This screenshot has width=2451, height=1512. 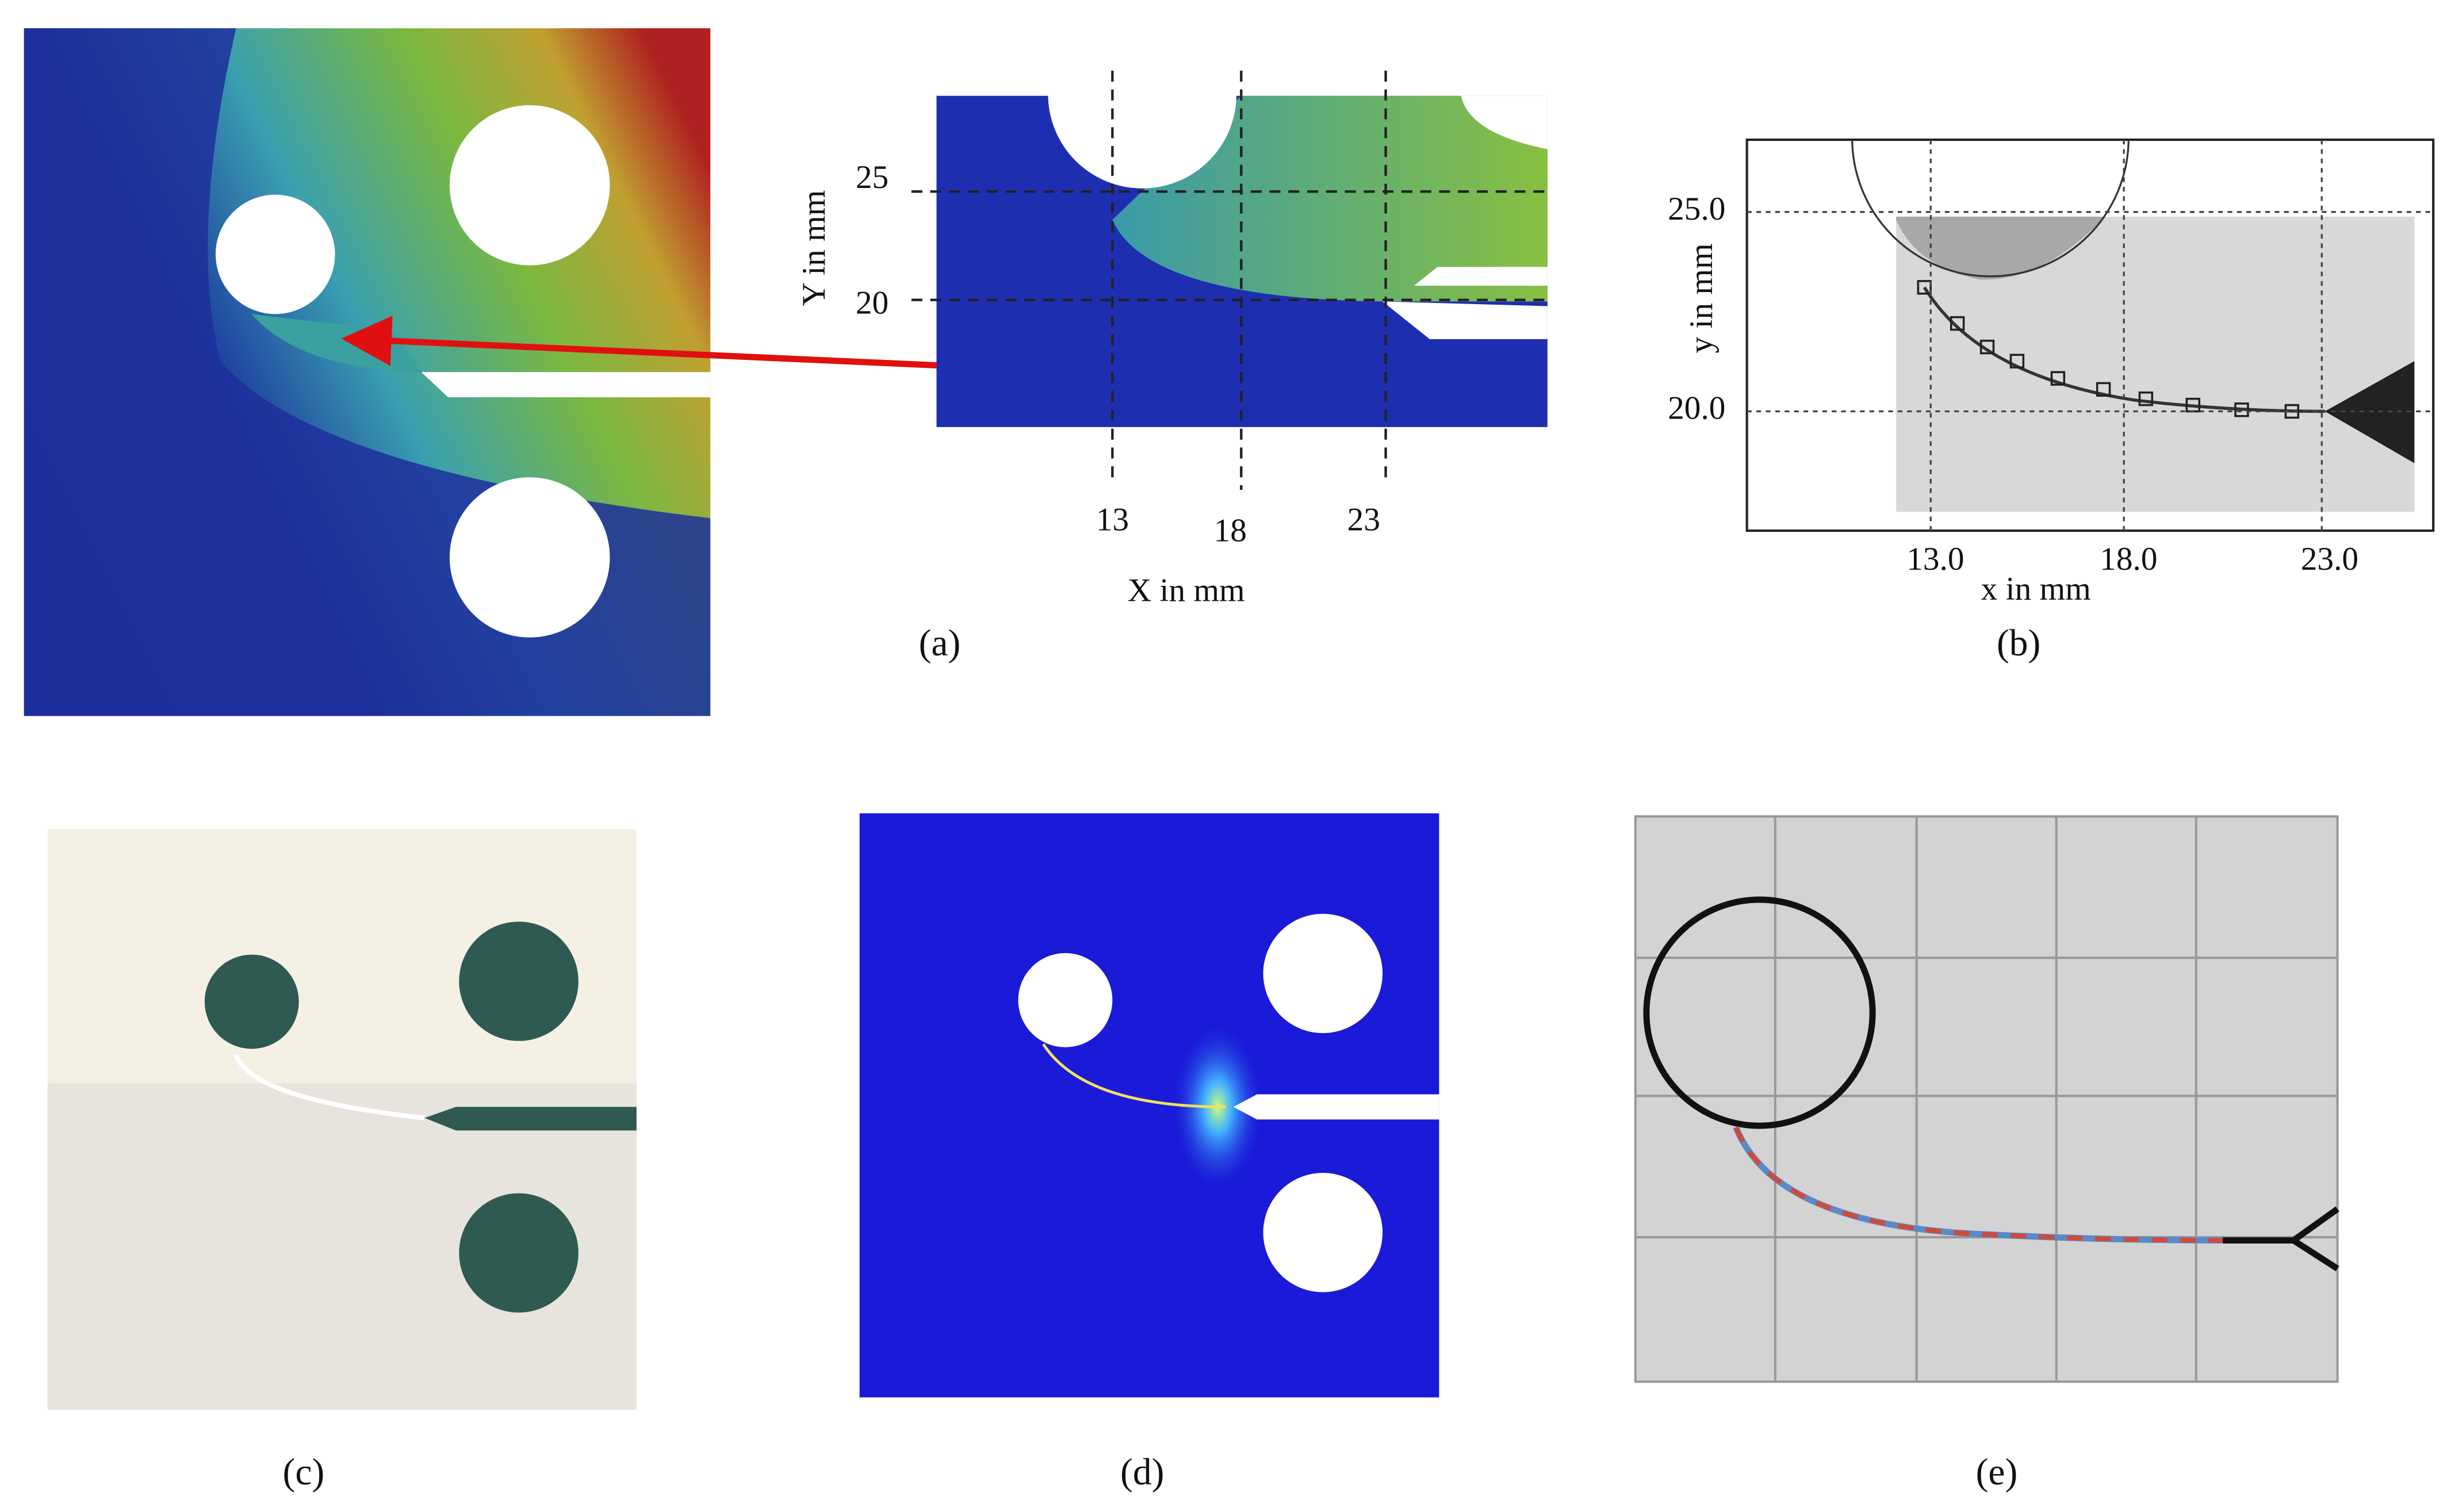 I want to click on x-tick-label: 23.0, so click(x=2329, y=559).